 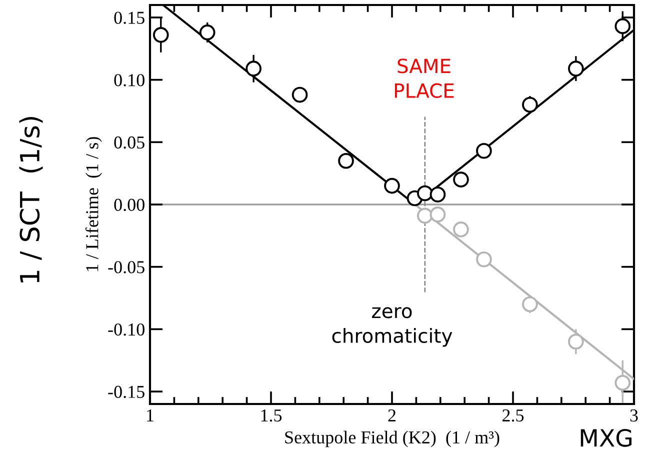 What do you see at coordinates (634, 415) in the screenshot?
I see `x-tick-label: 3` at bounding box center [634, 415].